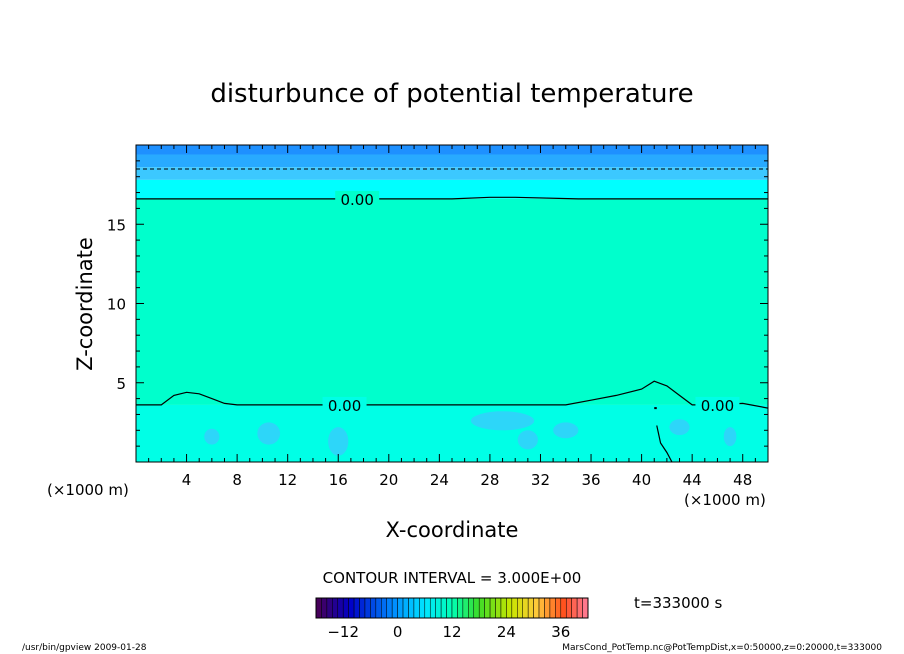 This screenshot has height=654, width=904. I want to click on colorbar-frame, so click(452, 608).